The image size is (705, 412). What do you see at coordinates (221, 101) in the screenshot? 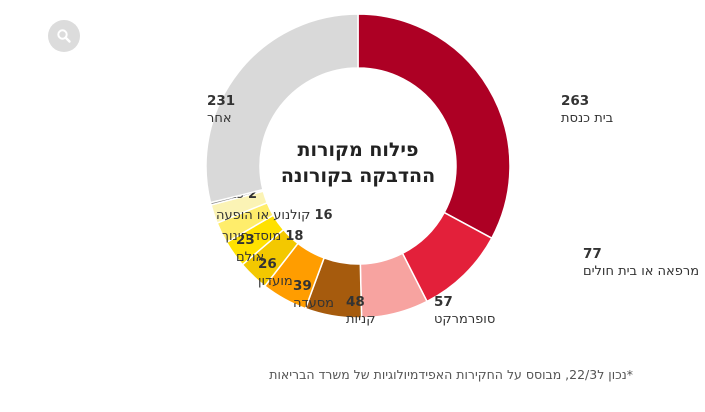
I see `slice-value-10: 231` at bounding box center [221, 101].